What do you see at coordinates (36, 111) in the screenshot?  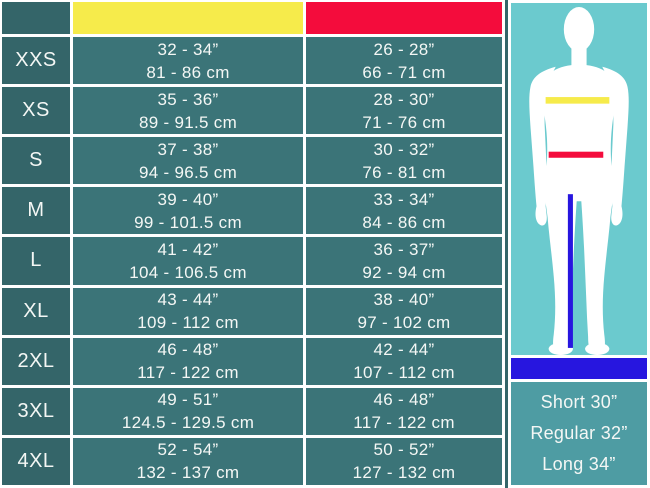 I see `size-label: XS` at bounding box center [36, 111].